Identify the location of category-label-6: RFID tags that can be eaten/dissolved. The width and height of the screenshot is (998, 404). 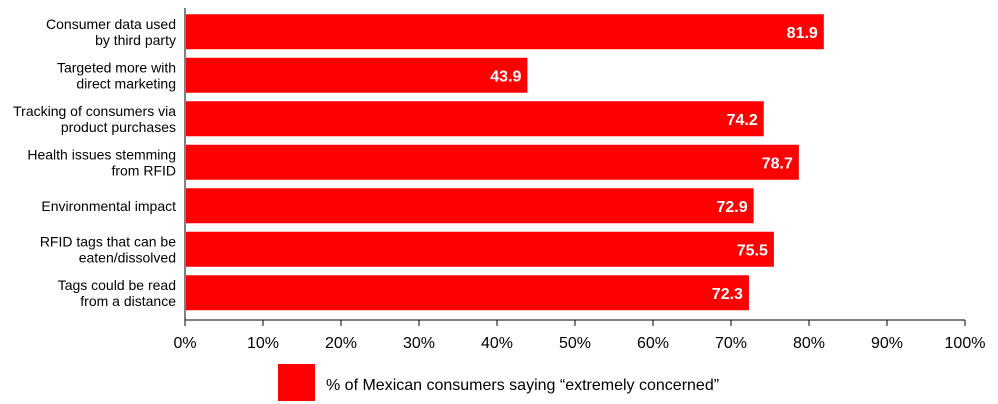
(108, 249).